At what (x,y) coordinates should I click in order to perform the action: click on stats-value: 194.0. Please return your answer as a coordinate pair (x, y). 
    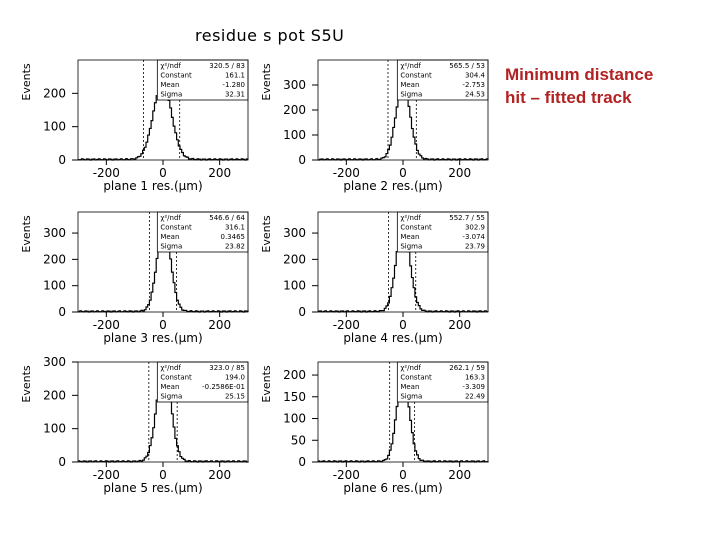
    Looking at the image, I should click on (235, 378).